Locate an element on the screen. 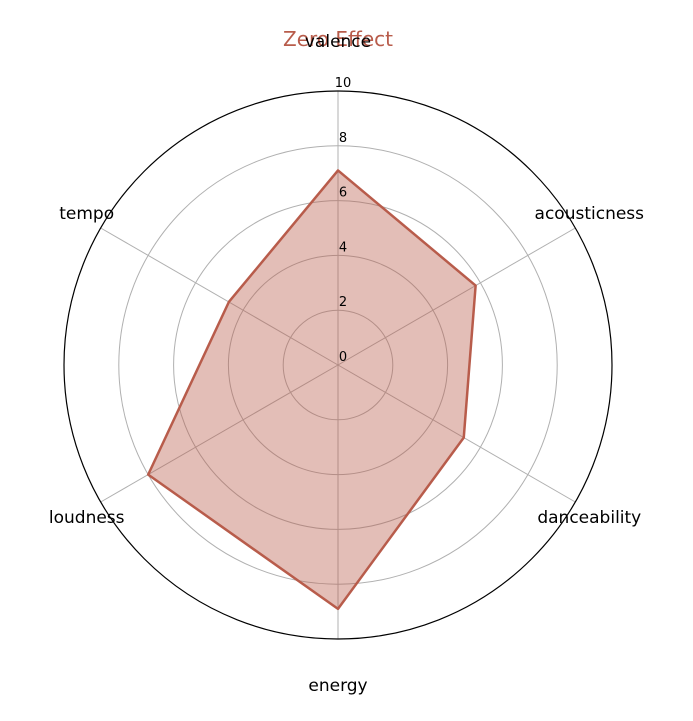 This screenshot has height=721, width=693. radial-tick-label: 6 is located at coordinates (343, 193).